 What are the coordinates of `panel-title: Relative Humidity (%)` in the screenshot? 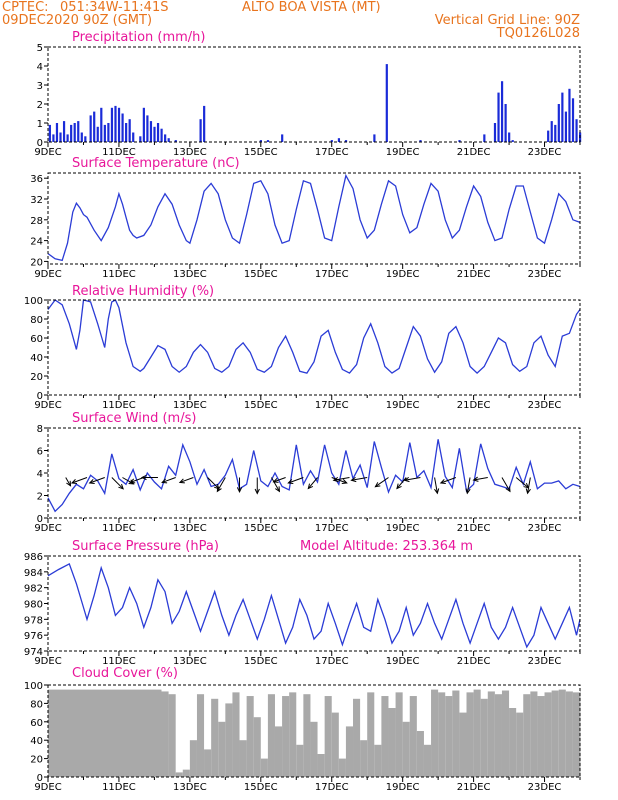 It's located at (143, 291).